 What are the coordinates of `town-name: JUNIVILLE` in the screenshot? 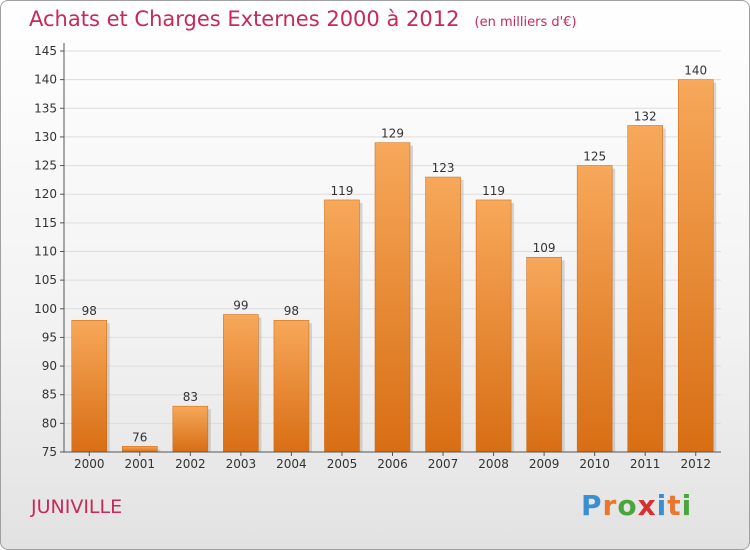 It's located at (77, 507).